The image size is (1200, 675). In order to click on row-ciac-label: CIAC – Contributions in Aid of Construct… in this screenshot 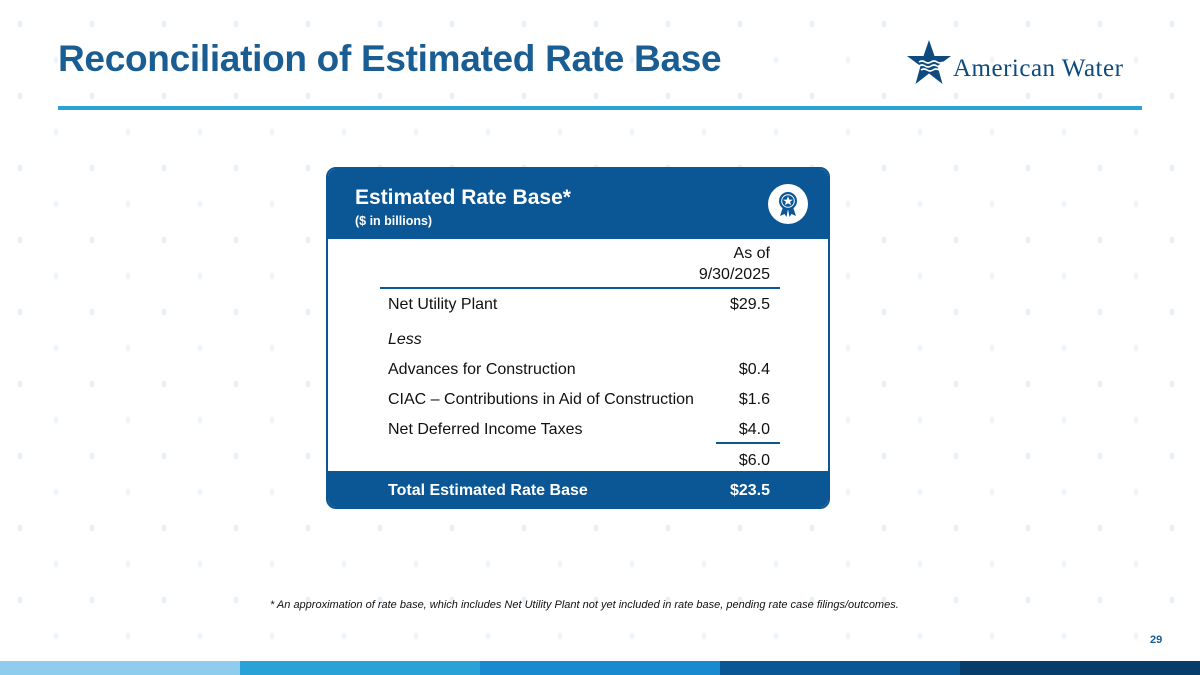, I will do `click(541, 399)`.